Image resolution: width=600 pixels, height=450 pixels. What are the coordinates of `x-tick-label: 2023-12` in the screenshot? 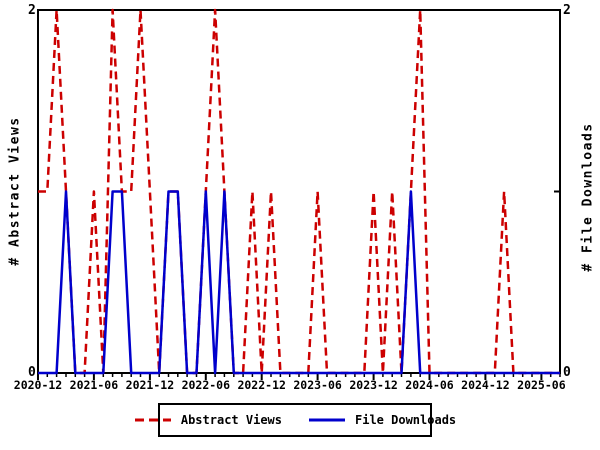 It's located at (373, 385).